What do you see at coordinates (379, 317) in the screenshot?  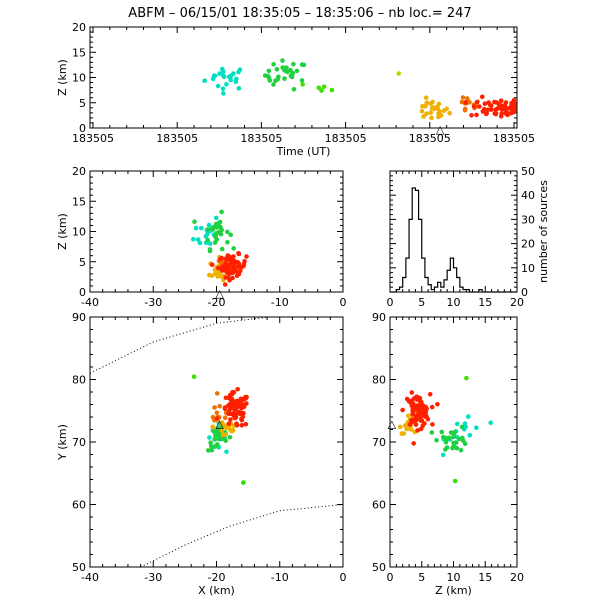 I see `y-tick-label: 90` at bounding box center [379, 317].